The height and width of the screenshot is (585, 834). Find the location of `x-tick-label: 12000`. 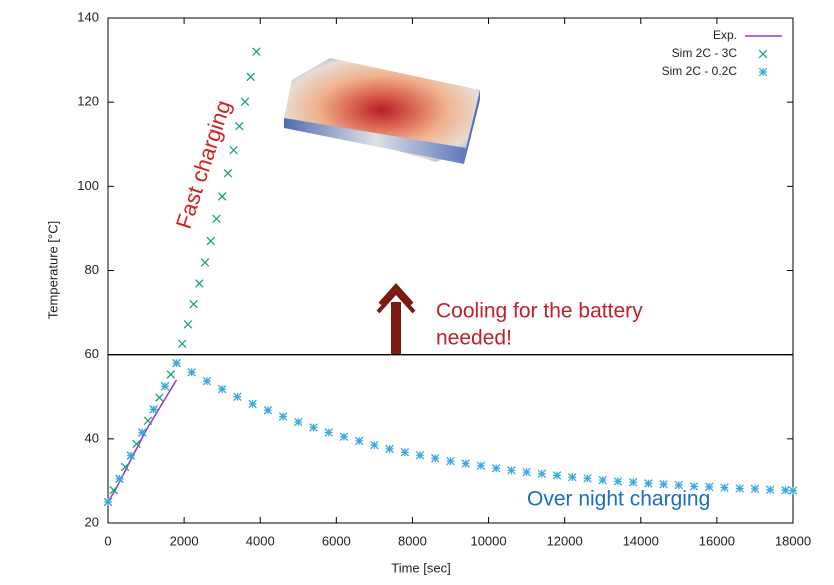

x-tick-label: 12000 is located at coordinates (565, 540).